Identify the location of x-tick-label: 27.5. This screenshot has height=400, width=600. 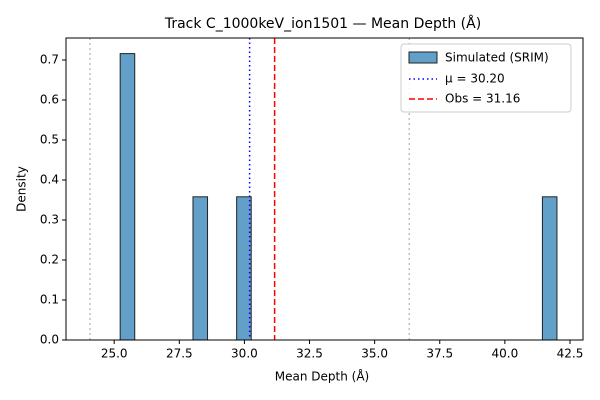
(179, 354).